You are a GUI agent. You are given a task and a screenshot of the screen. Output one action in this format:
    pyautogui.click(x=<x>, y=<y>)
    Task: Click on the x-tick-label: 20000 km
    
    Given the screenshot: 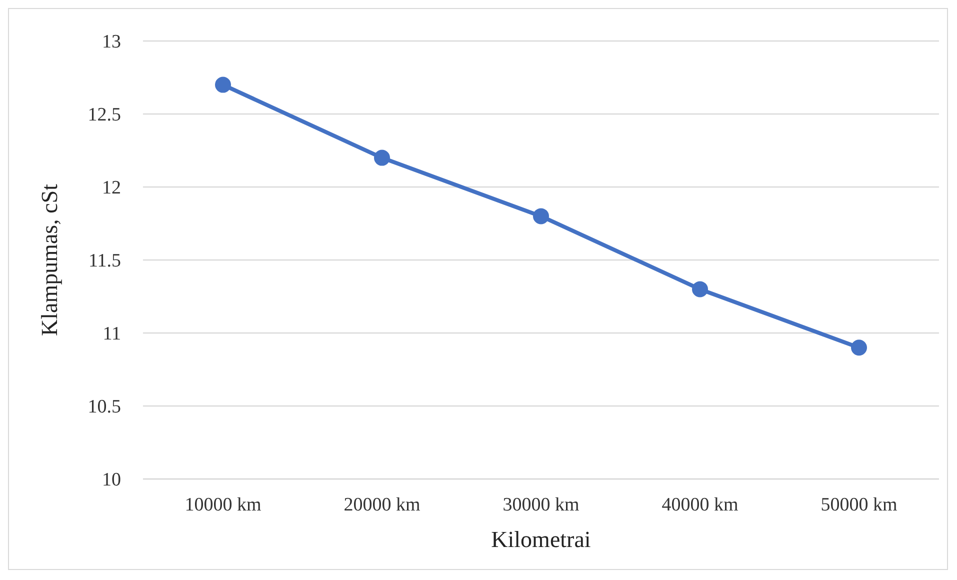 What is the action you would take?
    pyautogui.click(x=382, y=505)
    